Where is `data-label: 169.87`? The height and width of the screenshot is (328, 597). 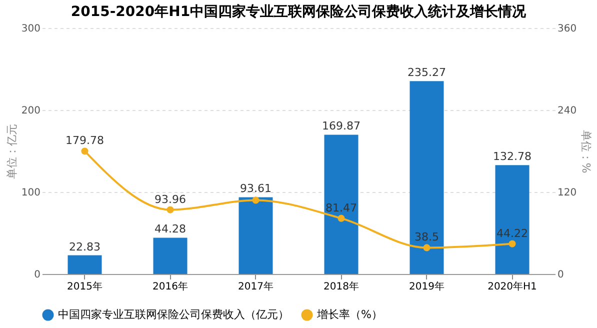
data-label: 169.87 is located at coordinates (341, 126).